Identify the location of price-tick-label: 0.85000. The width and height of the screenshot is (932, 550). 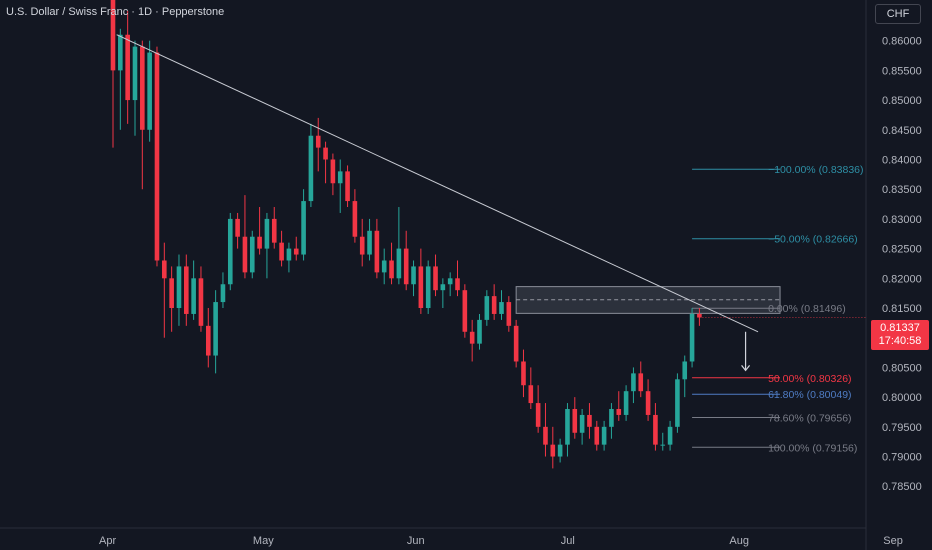
(902, 101).